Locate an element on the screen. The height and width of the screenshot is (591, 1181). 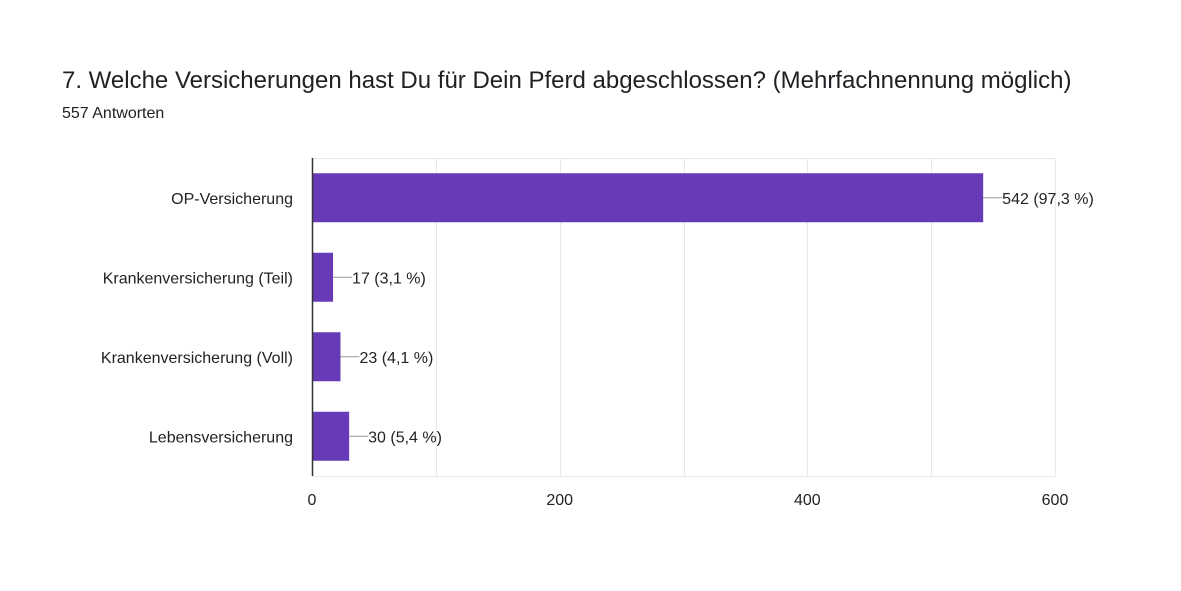
category-label: Krankenversicherung (Voll) is located at coordinates (197, 358).